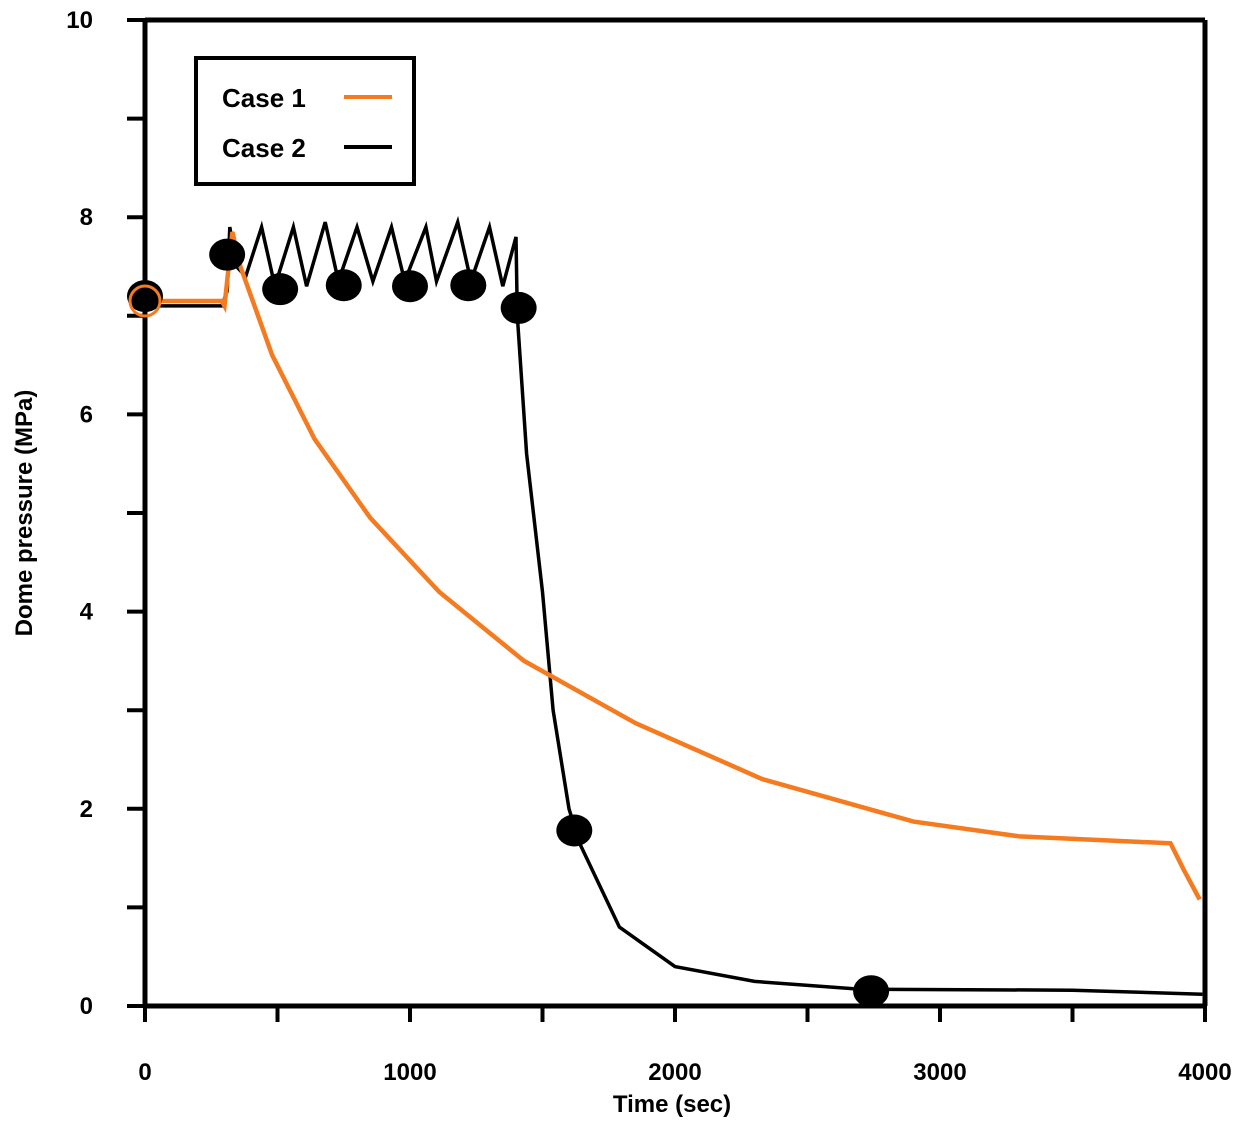  What do you see at coordinates (87, 612) in the screenshot?
I see `y-tick-label: 4` at bounding box center [87, 612].